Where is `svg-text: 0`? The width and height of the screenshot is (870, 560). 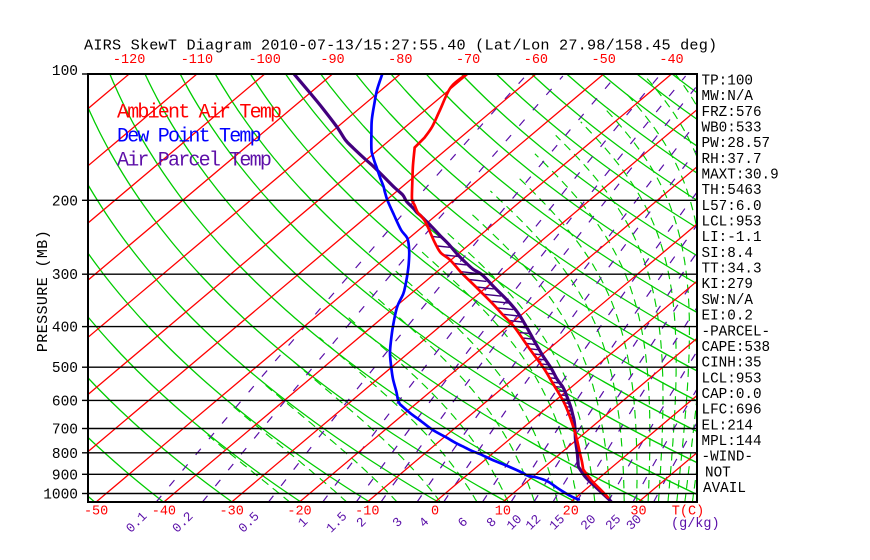 svg-text: 0 is located at coordinates (435, 512).